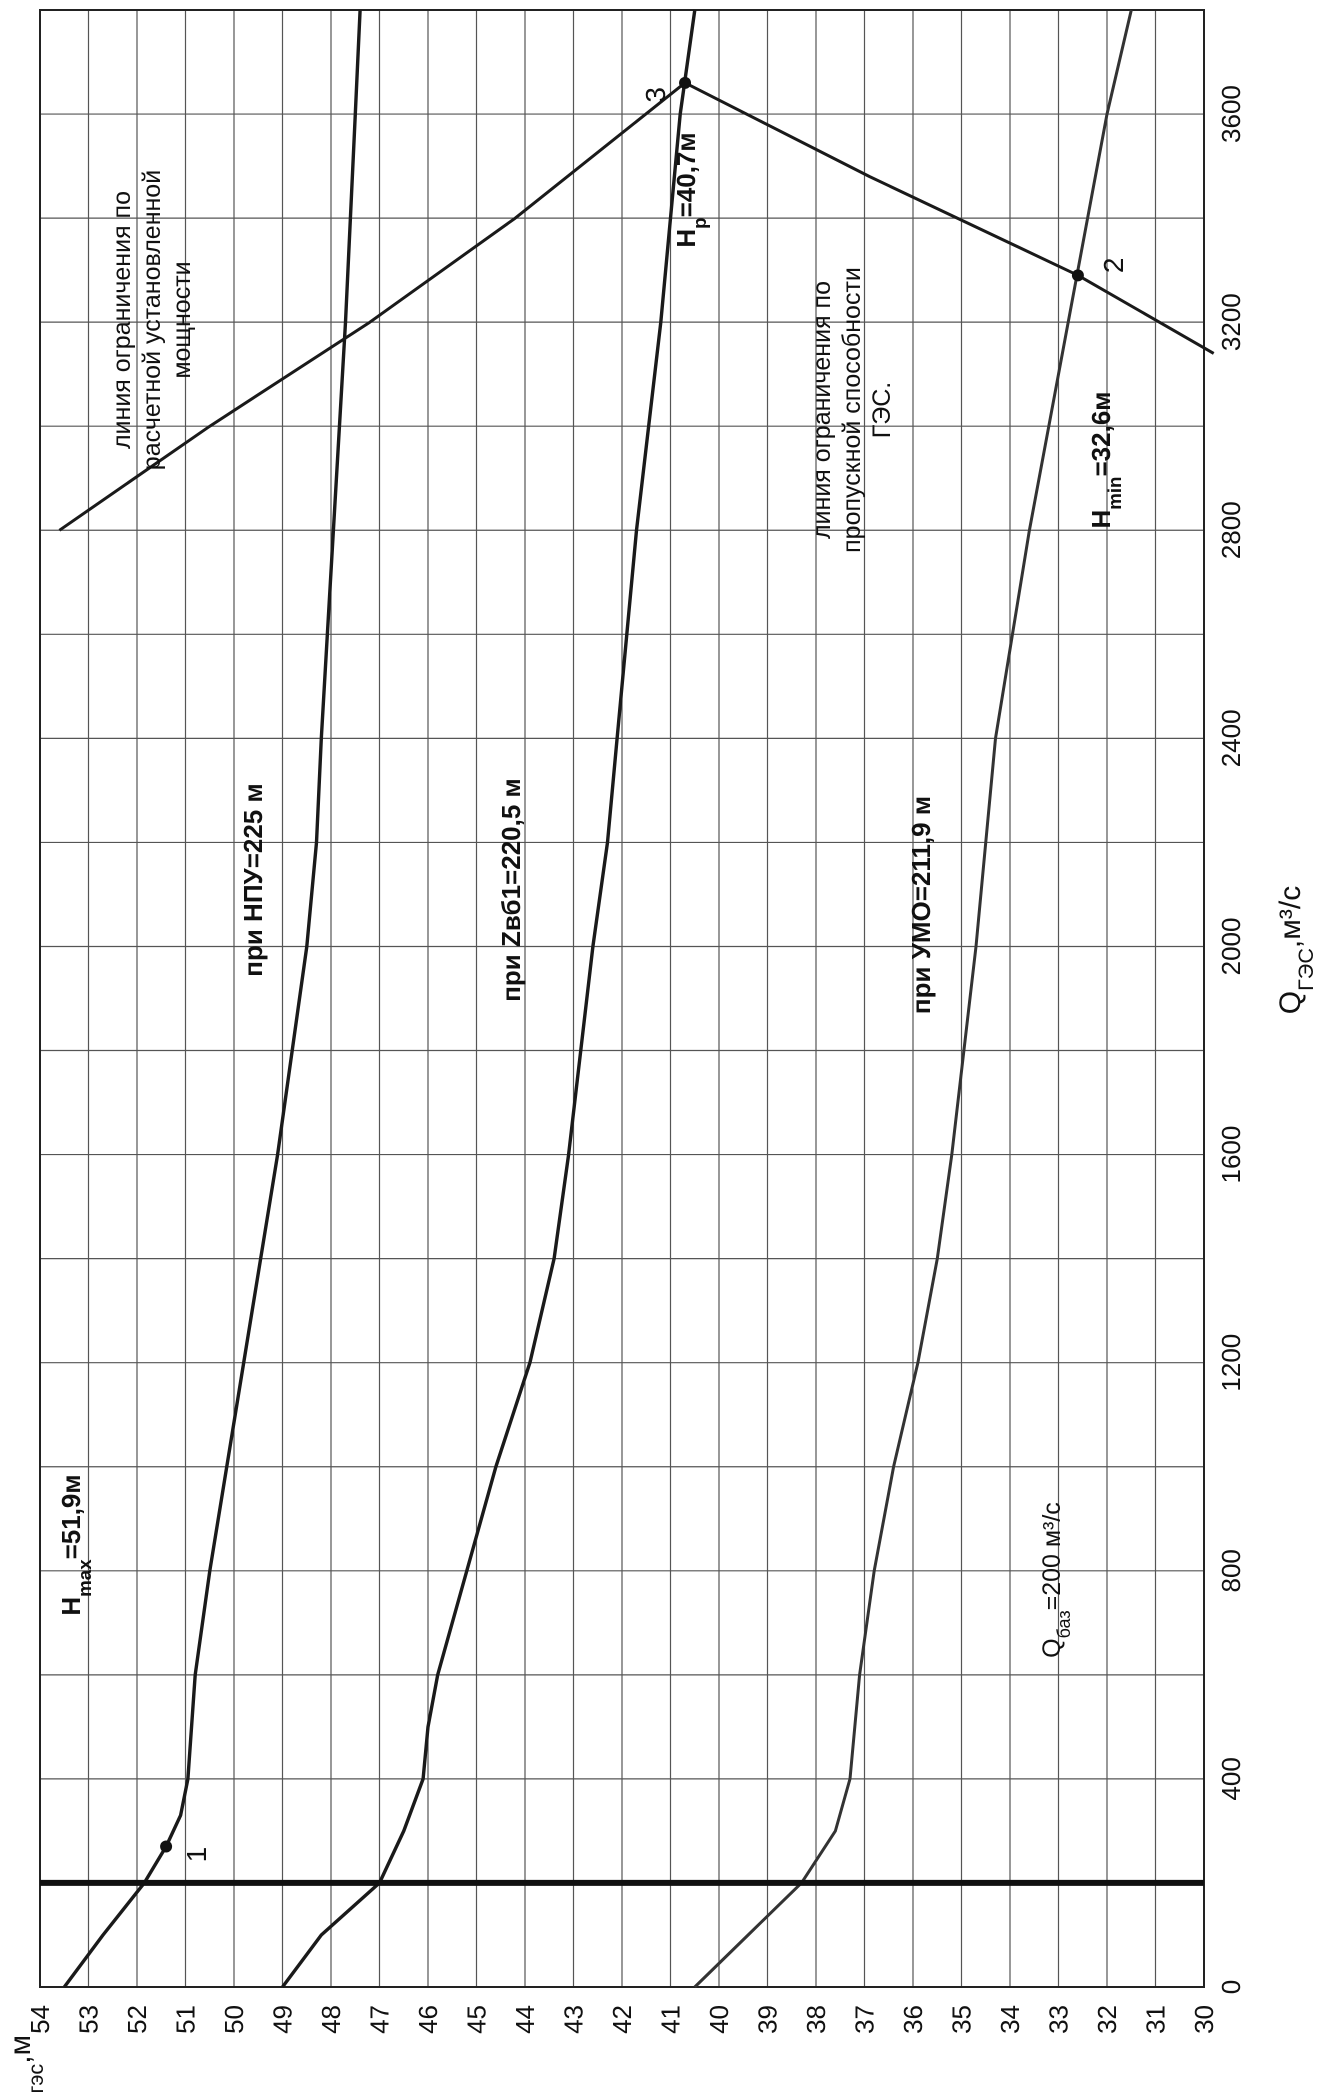  Describe the element at coordinates (622, 2019) in the screenshot. I see `y-tick-label-42: 42` at that location.